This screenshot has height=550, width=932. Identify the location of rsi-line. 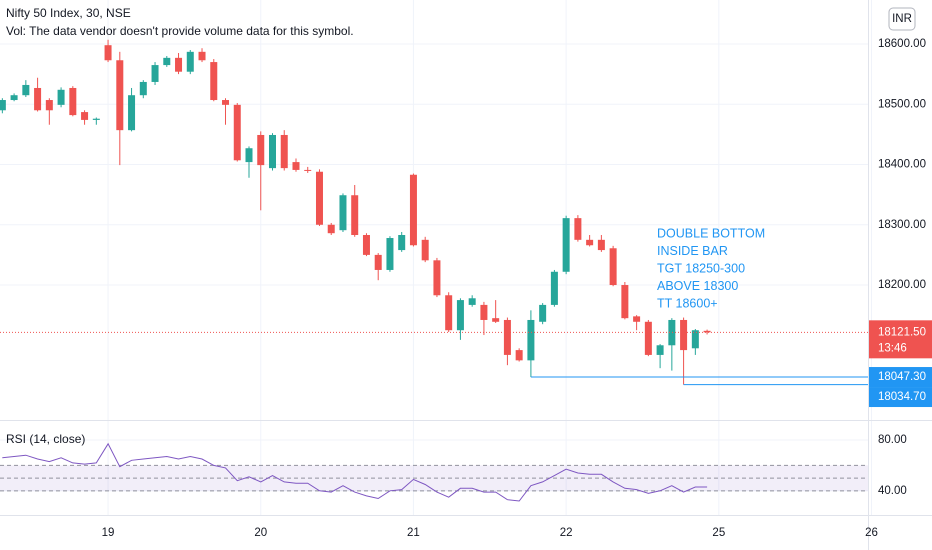
(355, 472).